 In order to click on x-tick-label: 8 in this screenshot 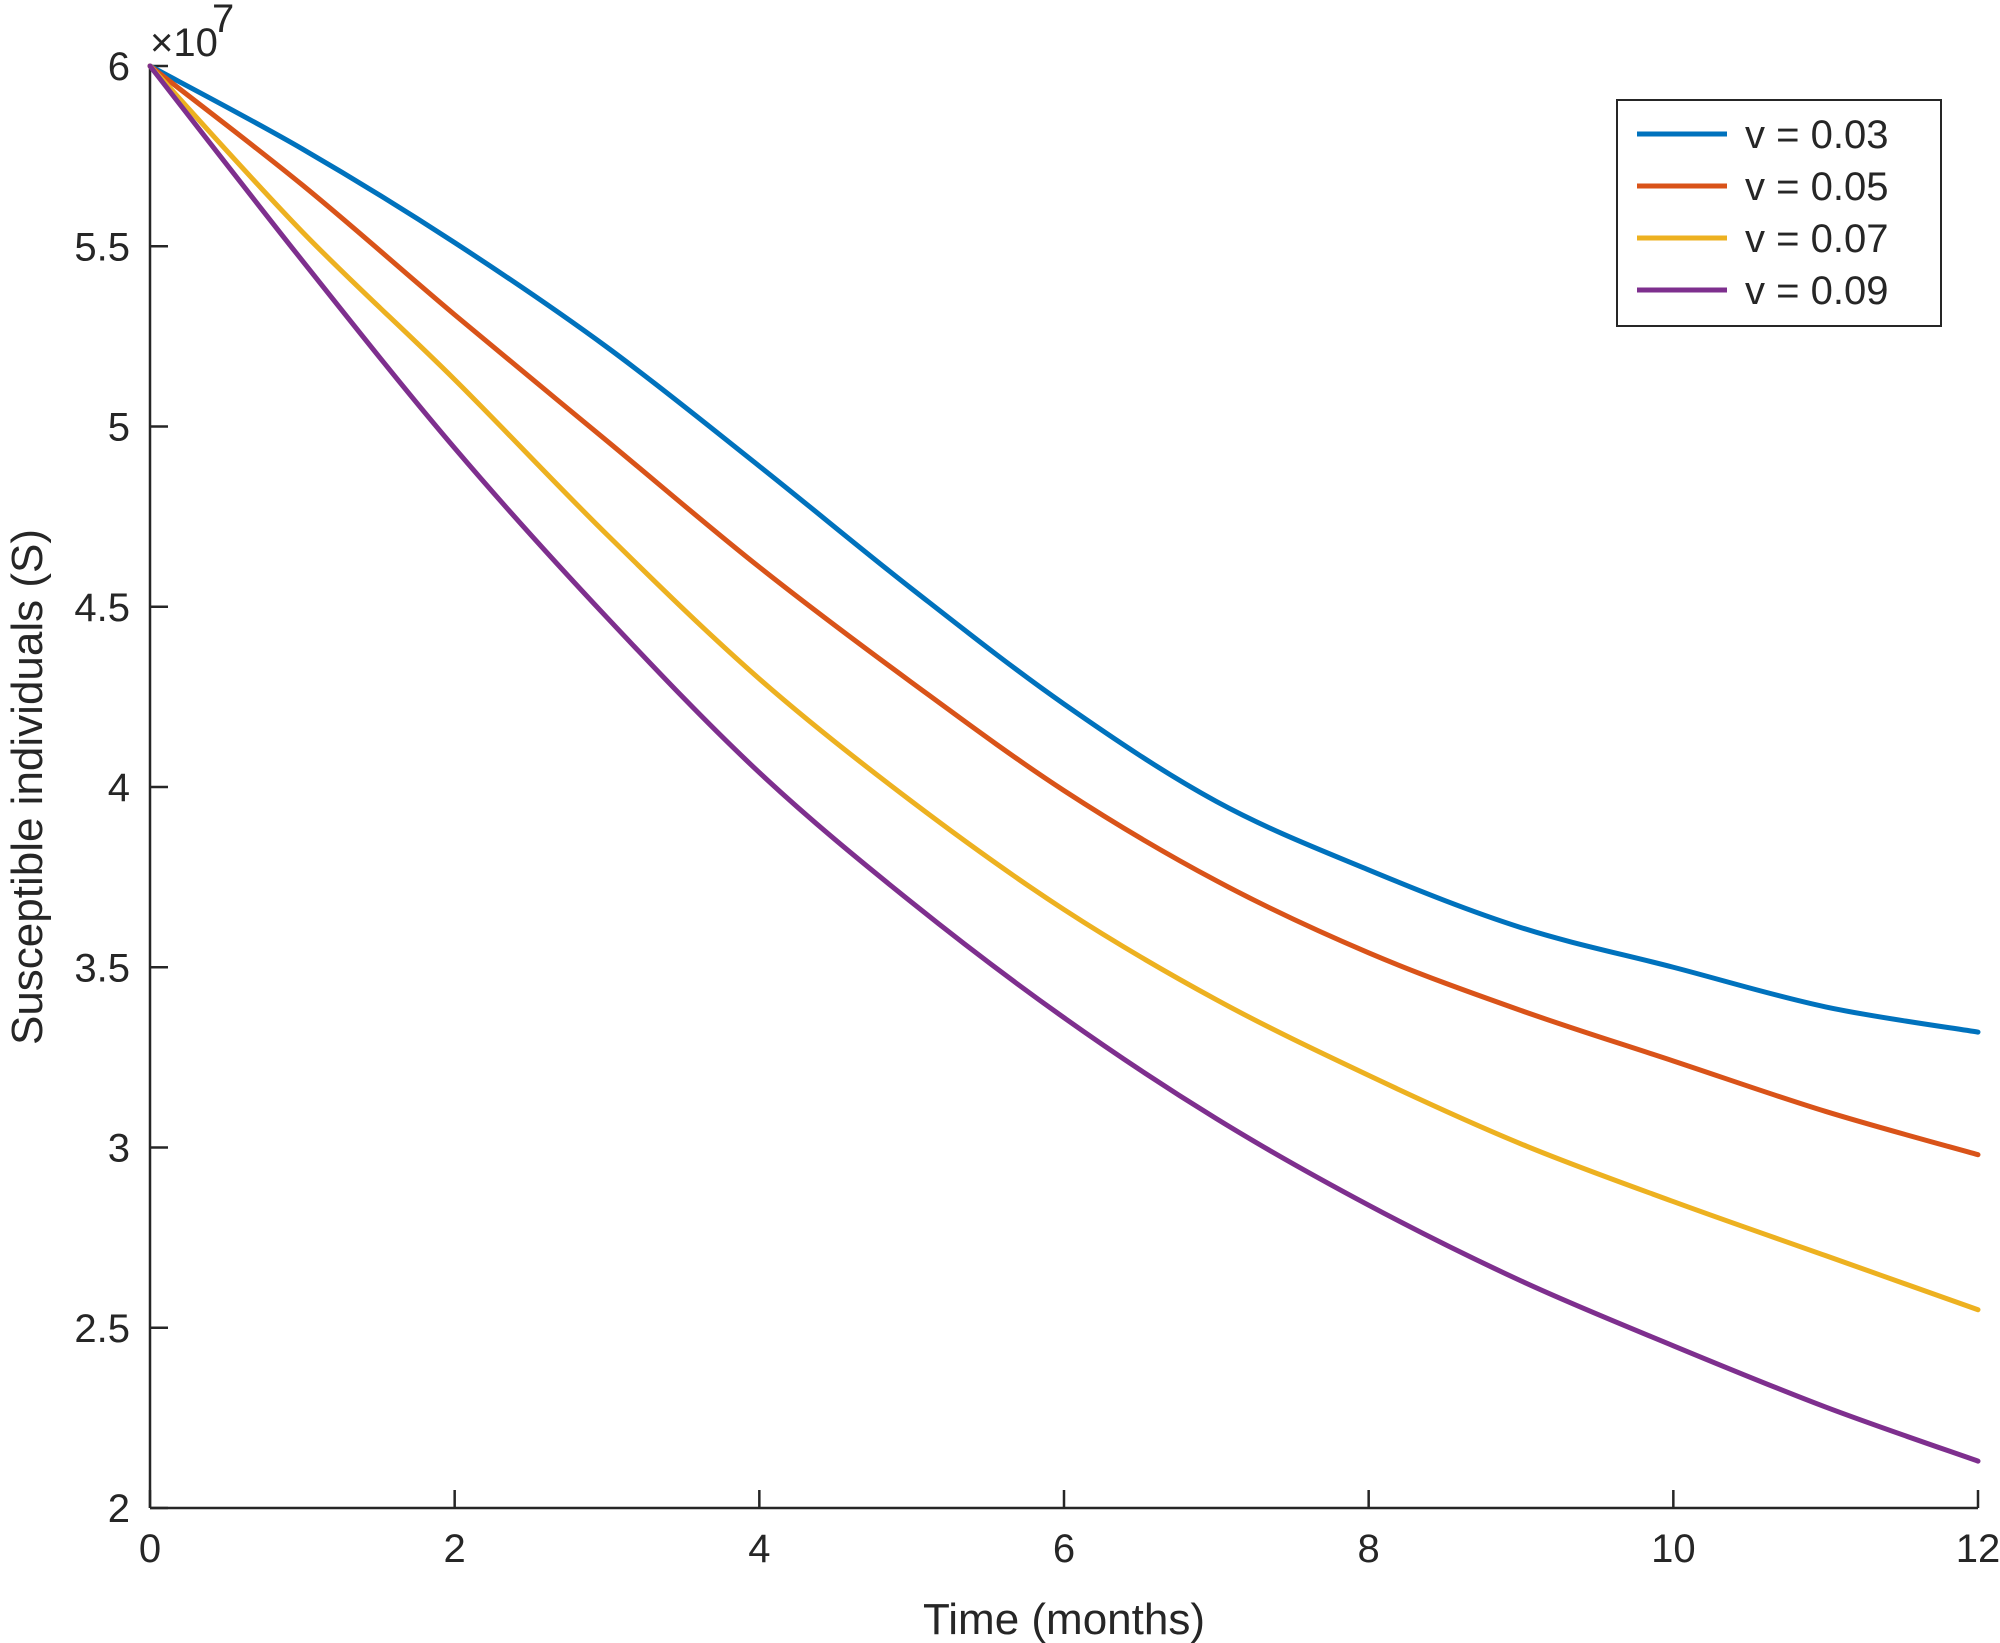, I will do `click(1369, 1549)`.